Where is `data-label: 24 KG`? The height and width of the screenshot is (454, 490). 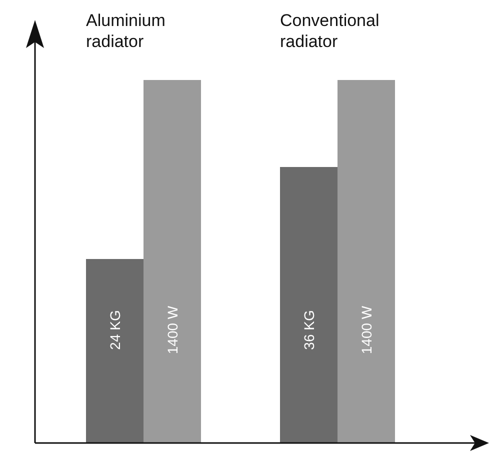
data-label: 24 KG is located at coordinates (114, 330).